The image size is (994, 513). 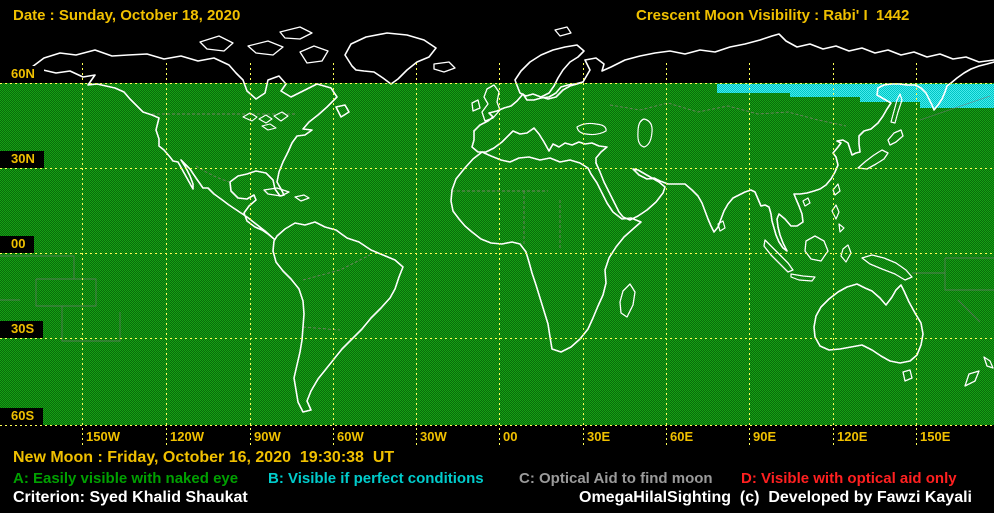 What do you see at coordinates (350, 436) in the screenshot?
I see `lon-tick-60W: 60W` at bounding box center [350, 436].